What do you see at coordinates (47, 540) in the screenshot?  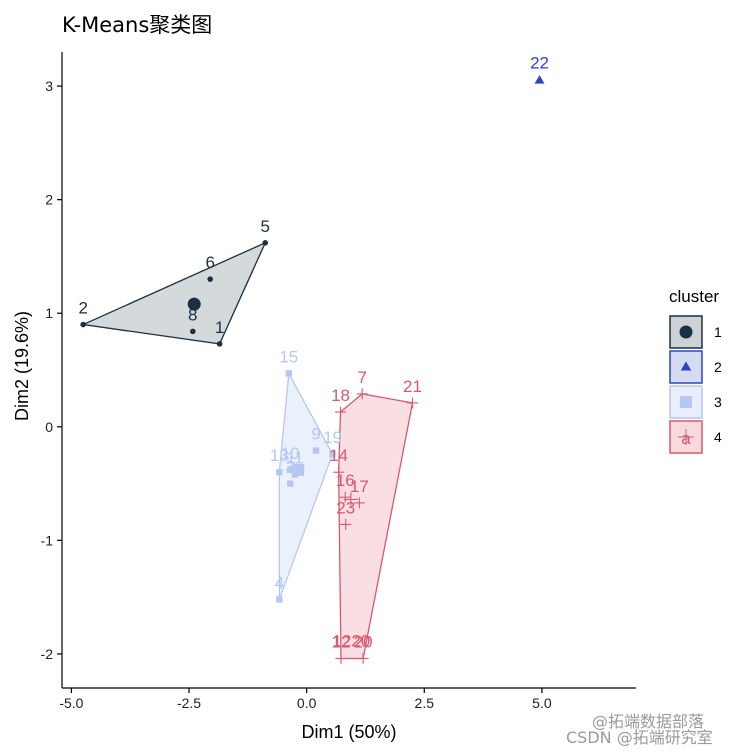 I see `y-tick-label: -1` at bounding box center [47, 540].